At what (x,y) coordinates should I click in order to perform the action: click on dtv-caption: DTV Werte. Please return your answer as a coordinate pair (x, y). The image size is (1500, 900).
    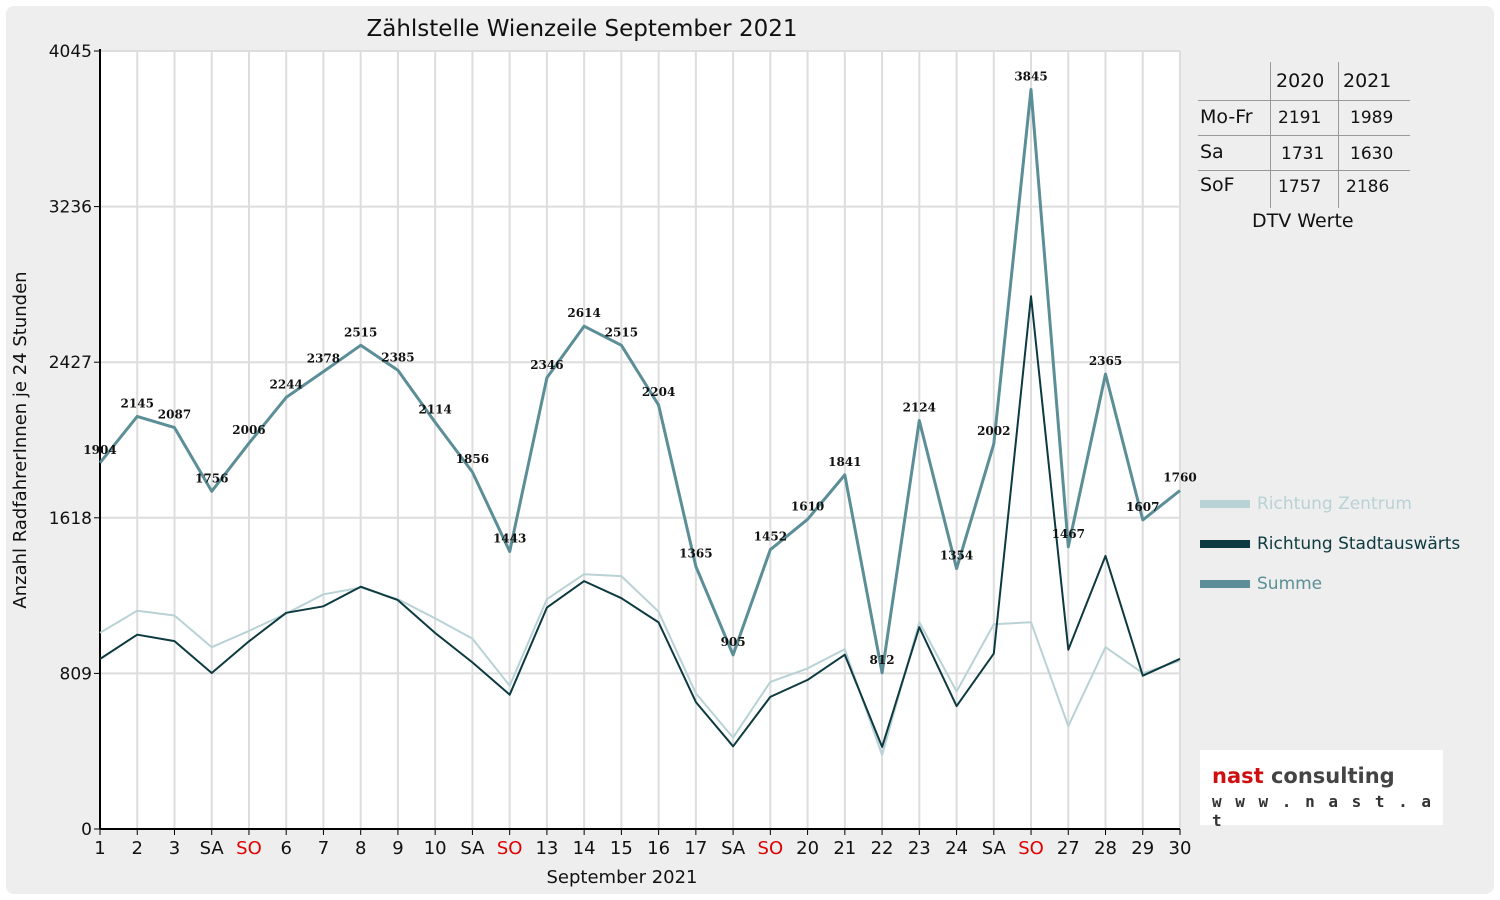
    Looking at the image, I should click on (1303, 221).